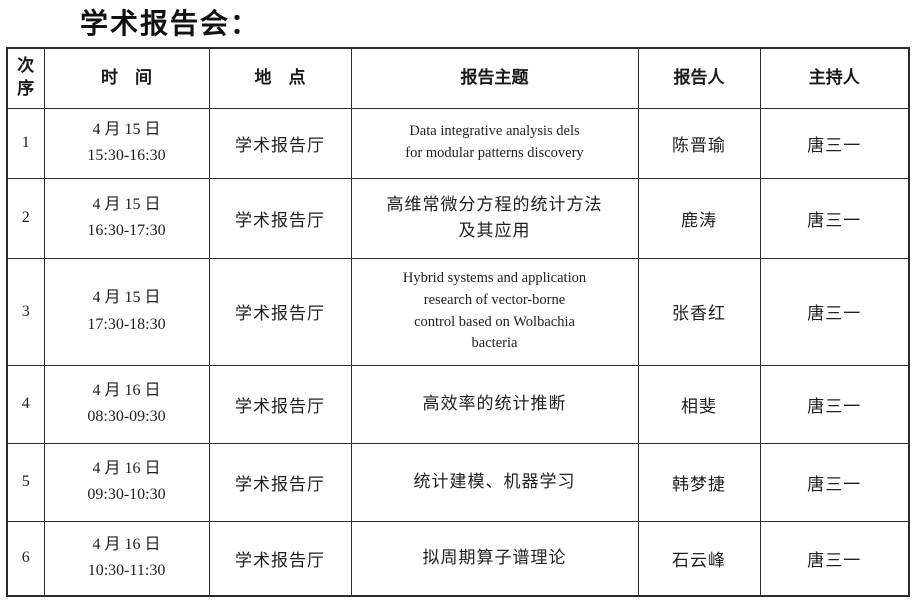 Image resolution: width=916 pixels, height=605 pixels. What do you see at coordinates (126, 324) in the screenshot?
I see `cell-time-line: 17:30-18:30` at bounding box center [126, 324].